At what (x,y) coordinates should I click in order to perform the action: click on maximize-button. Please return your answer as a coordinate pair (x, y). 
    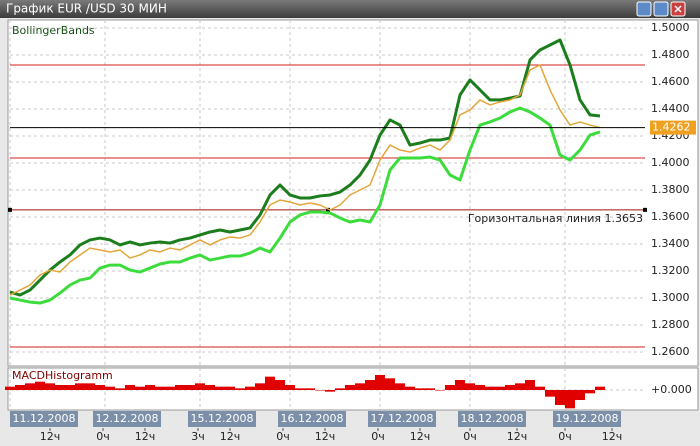
    Looking at the image, I should click on (661, 9).